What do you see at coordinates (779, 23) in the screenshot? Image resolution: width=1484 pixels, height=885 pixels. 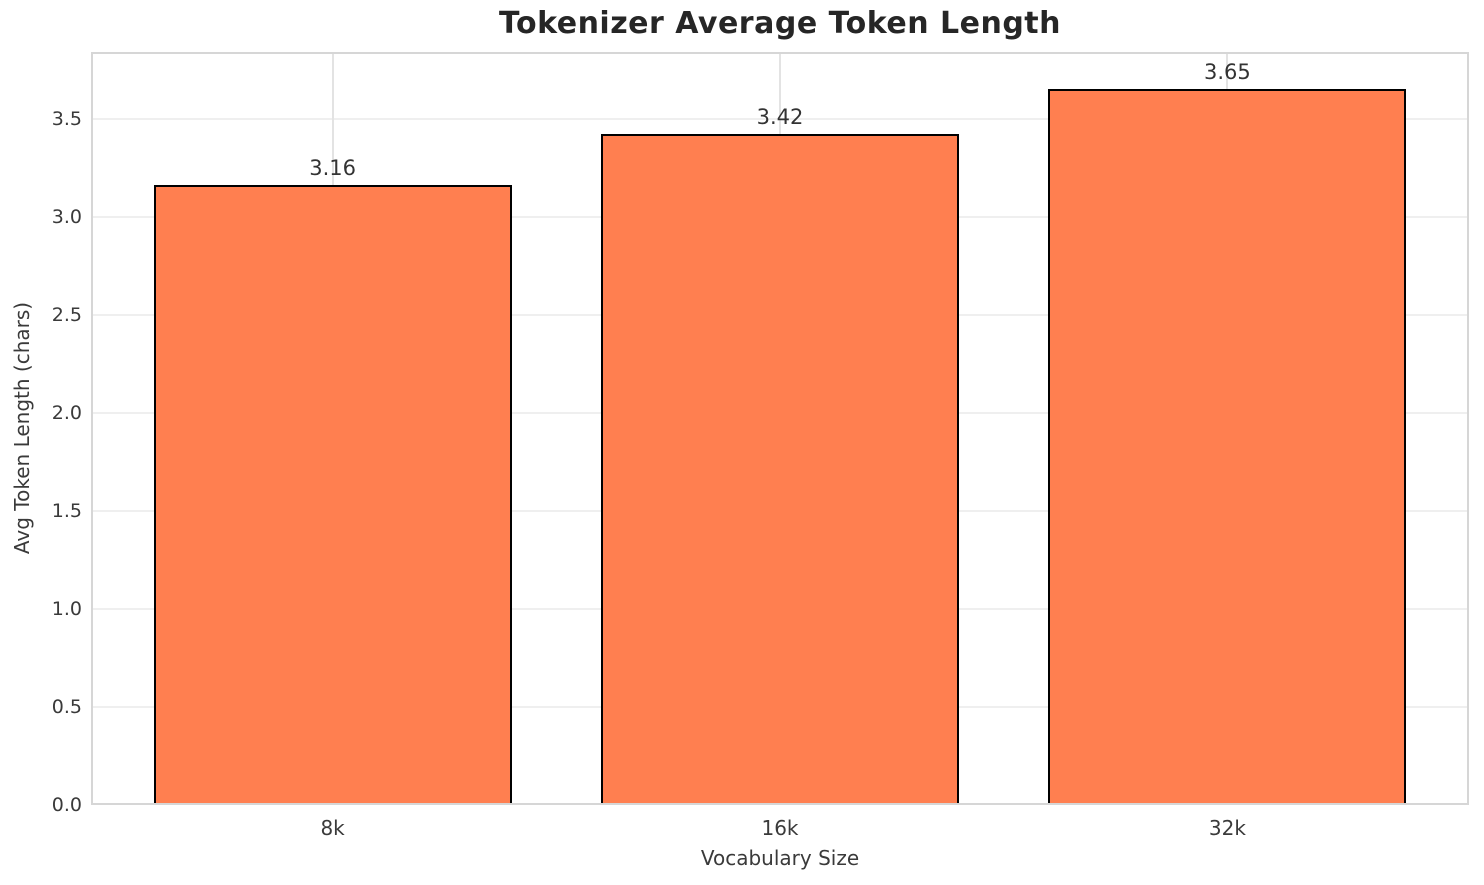 I see `chart-title: Tokenizer Average Token Length` at bounding box center [779, 23].